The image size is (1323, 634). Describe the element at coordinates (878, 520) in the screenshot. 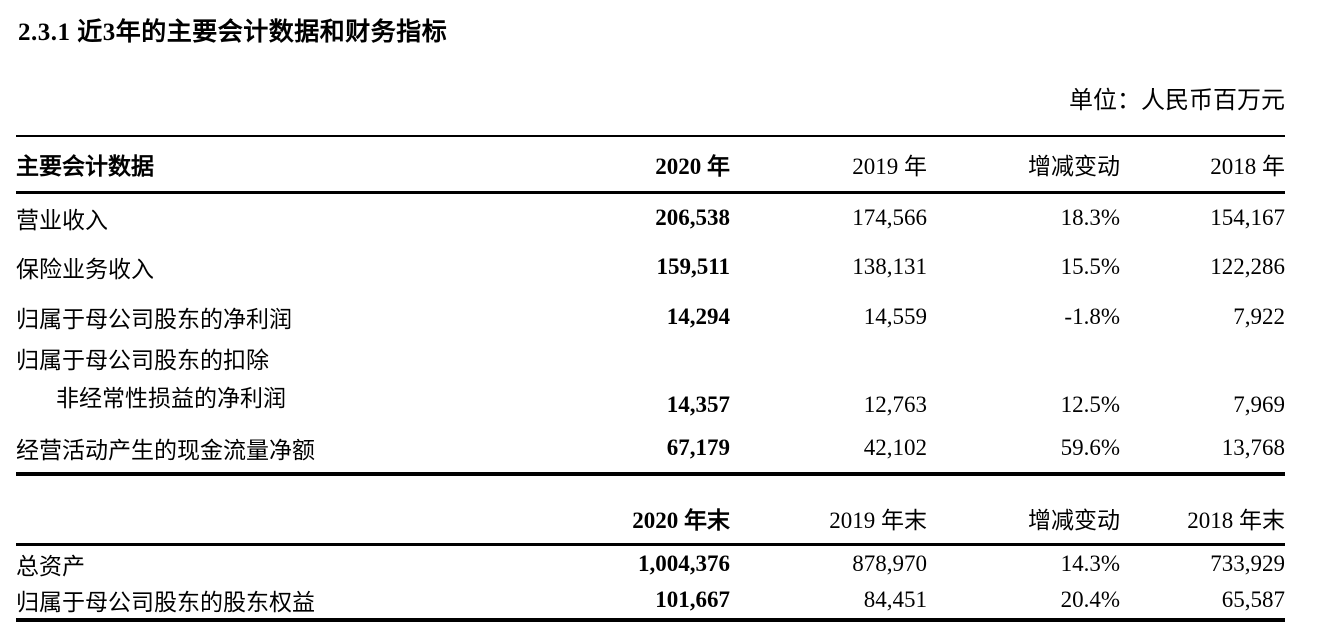

I see `header-year-end-2019: 2019 年末` at that location.